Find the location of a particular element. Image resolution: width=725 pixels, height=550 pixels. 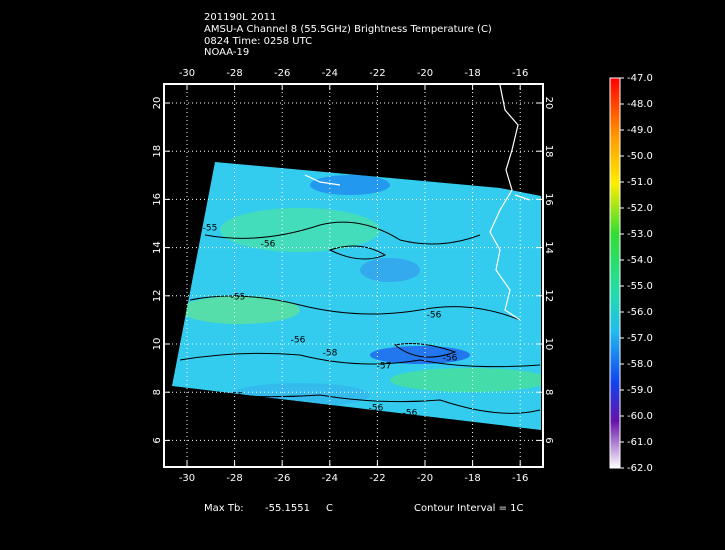

coastline is located at coordinates (417, 202).